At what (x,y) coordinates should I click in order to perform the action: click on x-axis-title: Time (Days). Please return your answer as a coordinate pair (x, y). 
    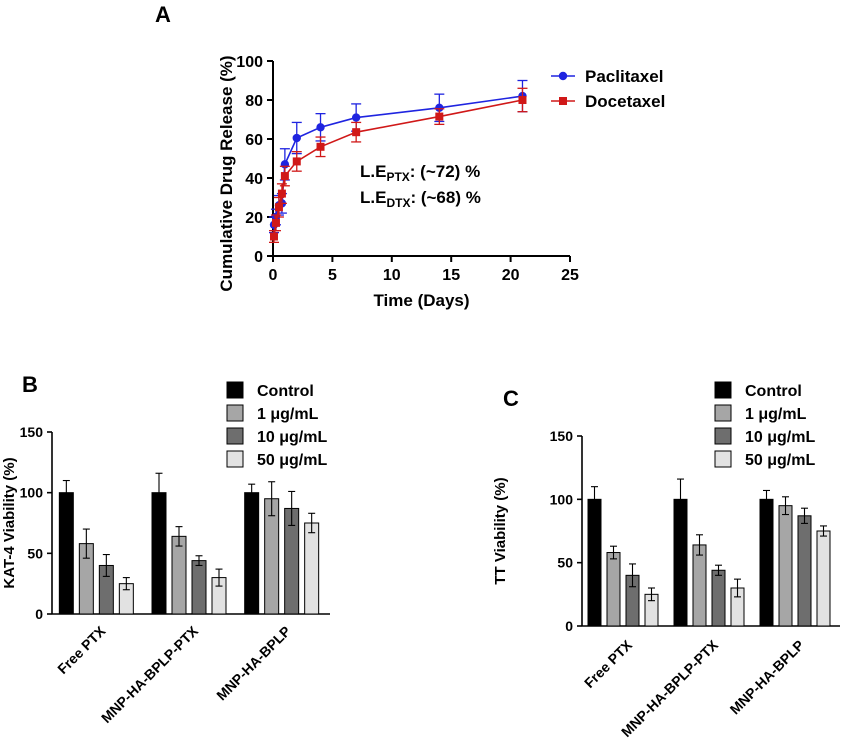
    Looking at the image, I should click on (421, 300).